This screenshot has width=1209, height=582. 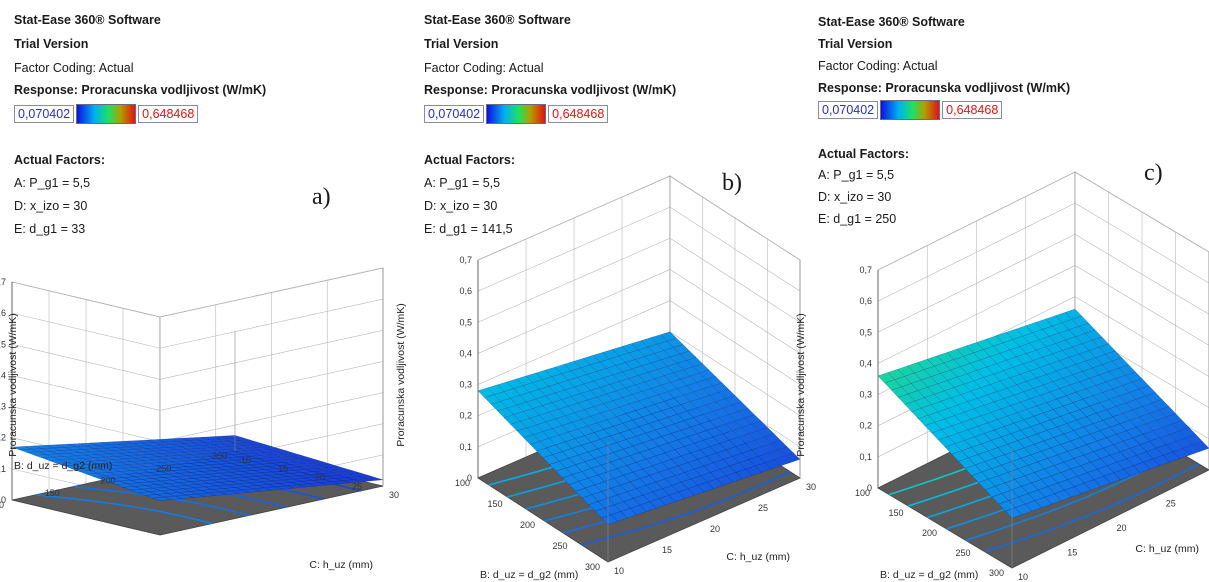 I want to click on factor-e: E: d_g1 = 141,5, so click(x=468, y=229).